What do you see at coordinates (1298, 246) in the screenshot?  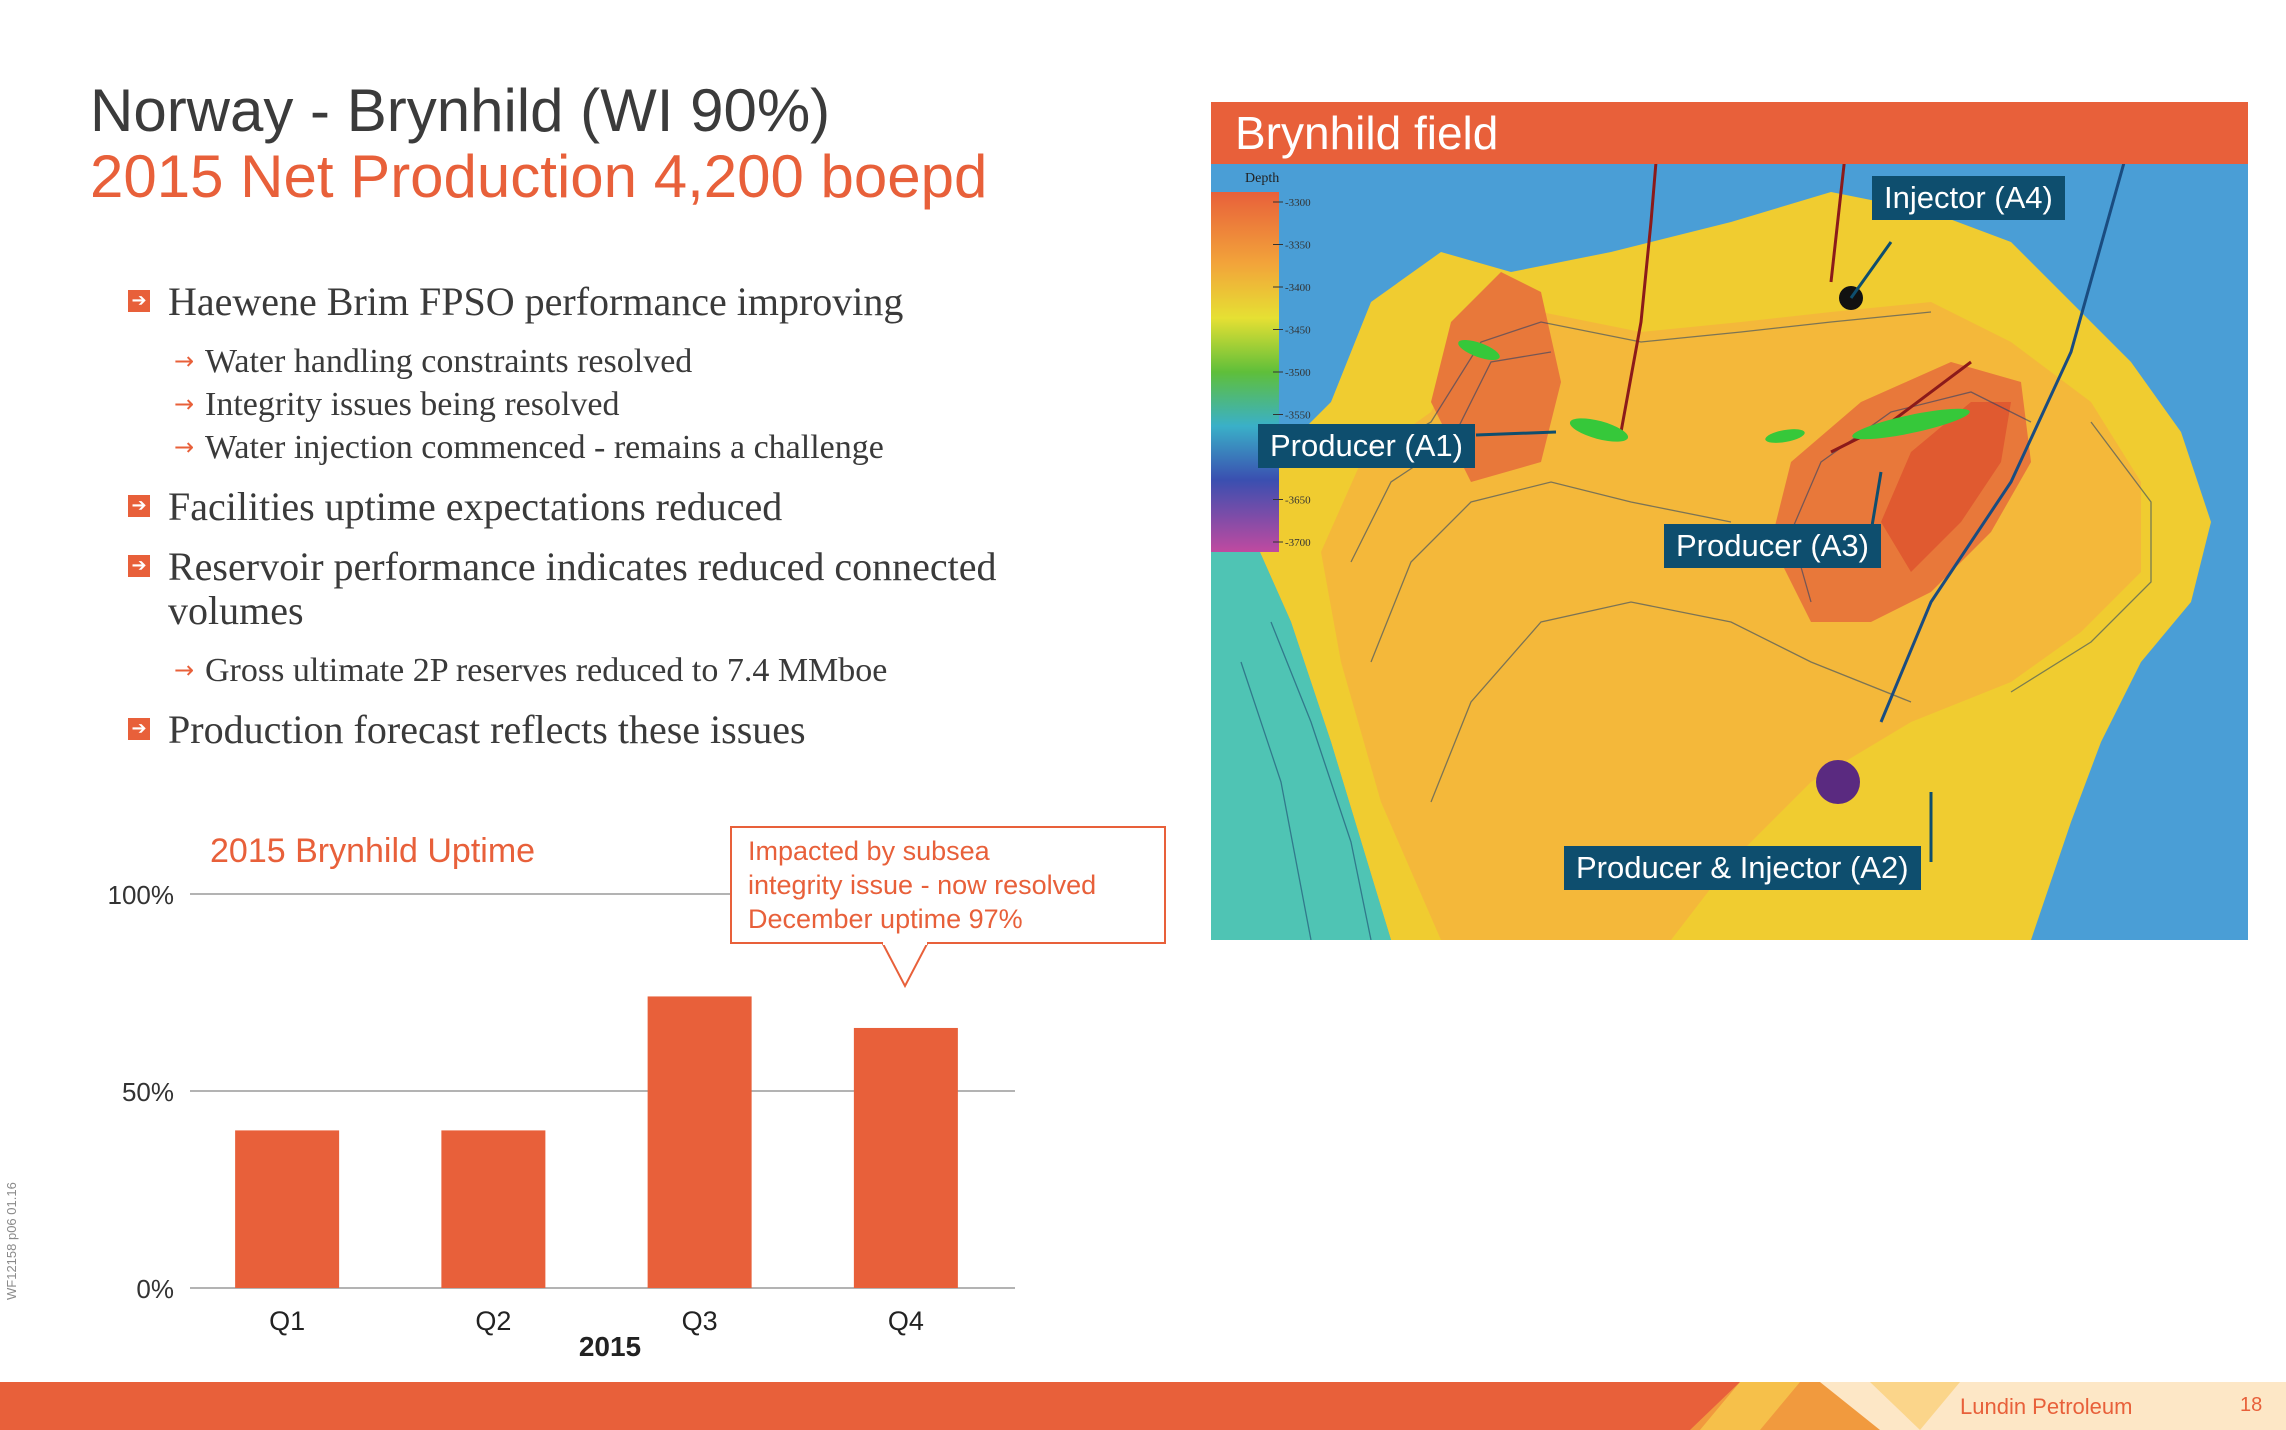 I see `depth-tick-label: -3350` at bounding box center [1298, 246].